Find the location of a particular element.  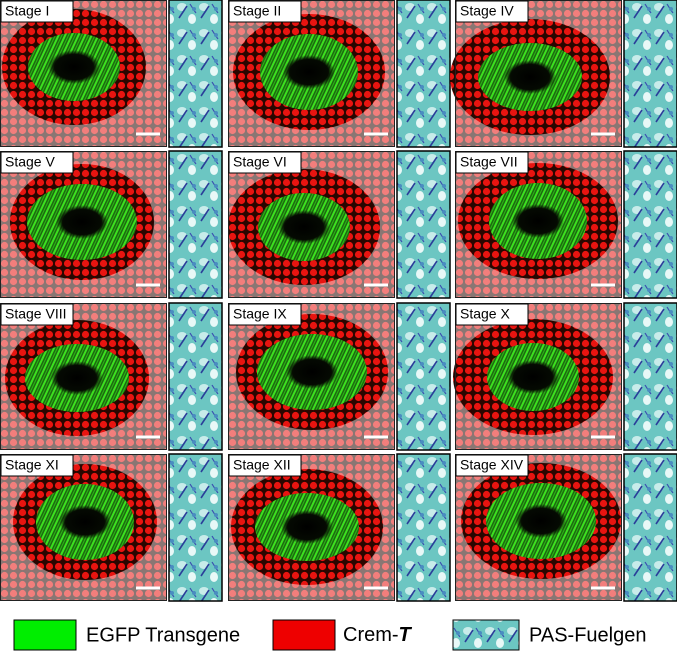

stage-label: Stage VIII is located at coordinates (35, 314).